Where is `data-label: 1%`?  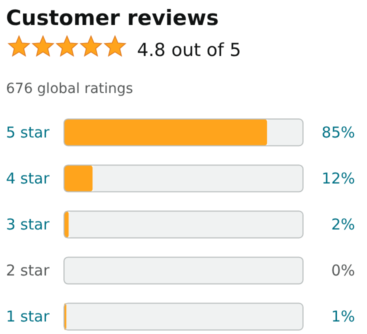
data-label: 1% is located at coordinates (343, 317).